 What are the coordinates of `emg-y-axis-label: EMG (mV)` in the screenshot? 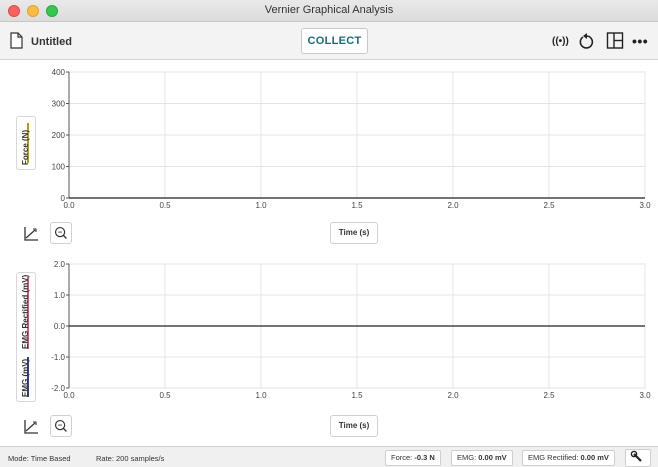 It's located at (25, 377).